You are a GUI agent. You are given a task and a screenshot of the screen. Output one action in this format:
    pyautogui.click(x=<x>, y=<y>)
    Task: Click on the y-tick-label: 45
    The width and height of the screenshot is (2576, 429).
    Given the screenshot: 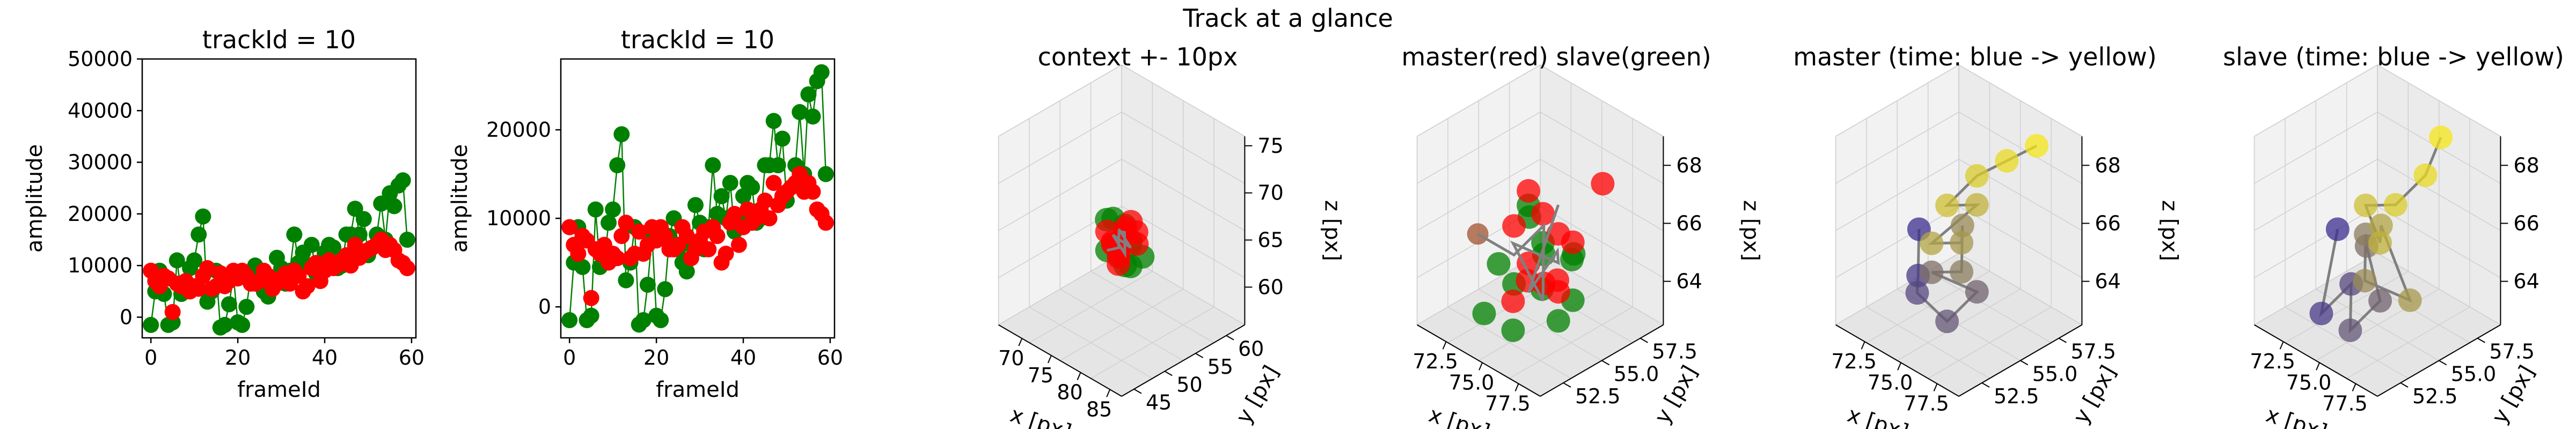 What is the action you would take?
    pyautogui.click(x=1159, y=403)
    